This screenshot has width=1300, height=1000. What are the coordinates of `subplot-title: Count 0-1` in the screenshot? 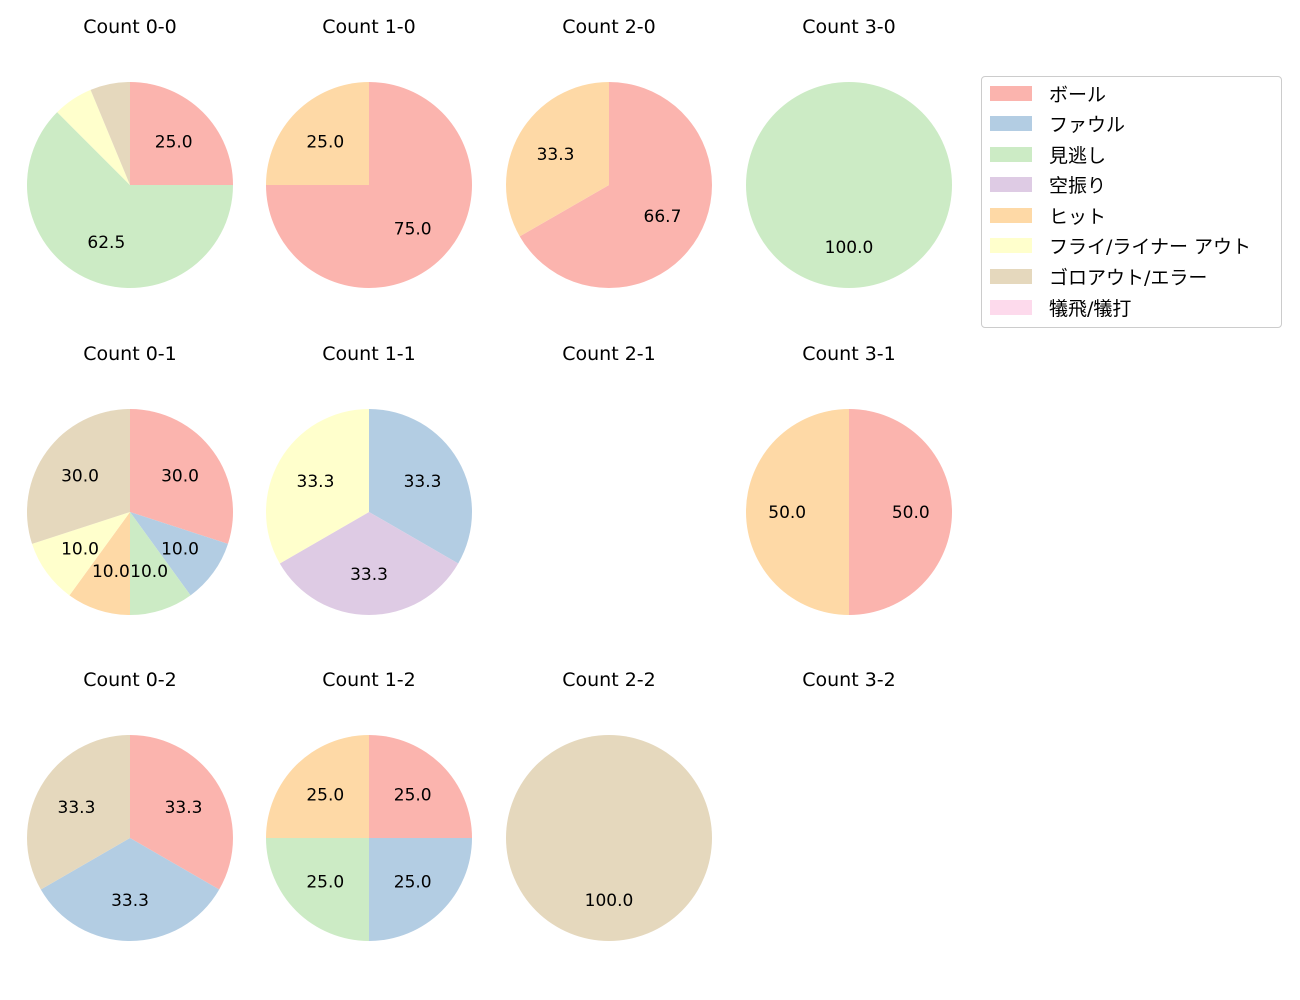 It's located at (130, 354).